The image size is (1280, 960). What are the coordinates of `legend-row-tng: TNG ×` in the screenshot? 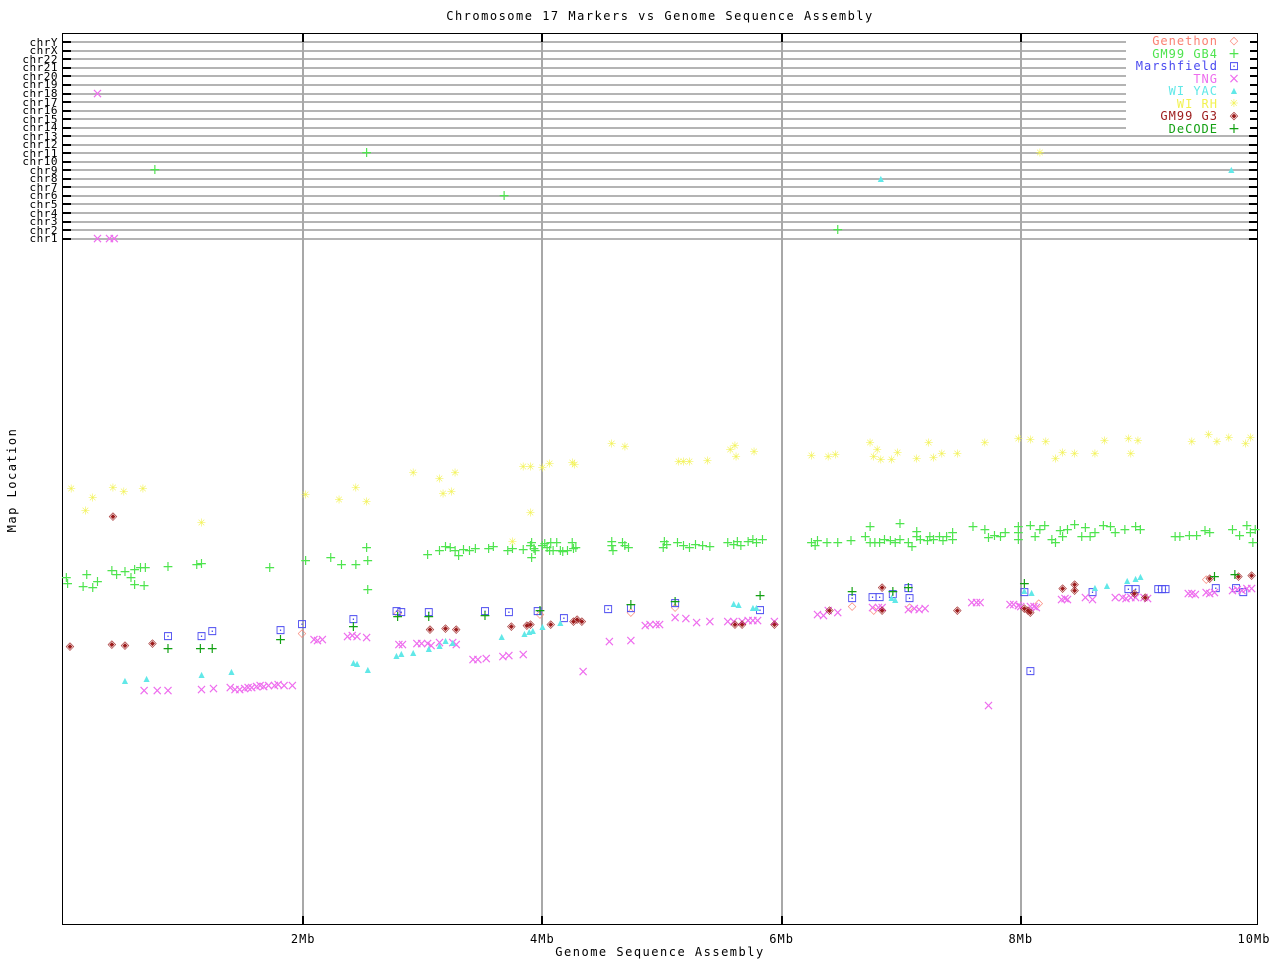 It's located at (1188, 79).